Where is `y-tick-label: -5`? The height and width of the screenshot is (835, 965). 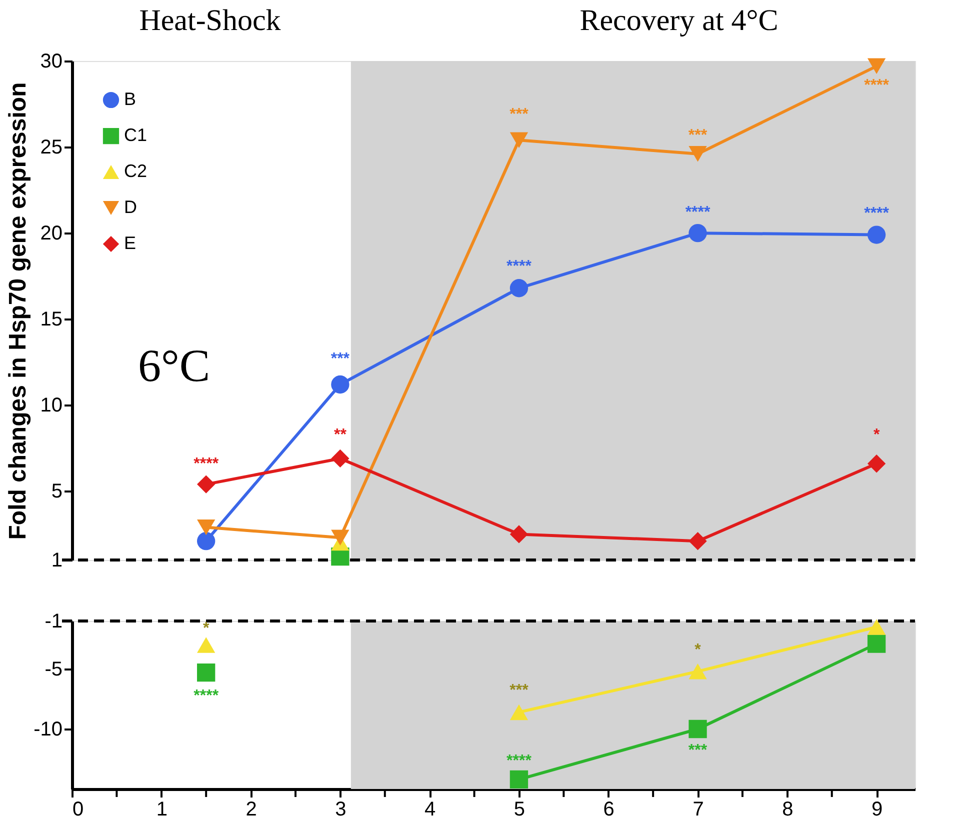 y-tick-label: -5 is located at coordinates (53, 669).